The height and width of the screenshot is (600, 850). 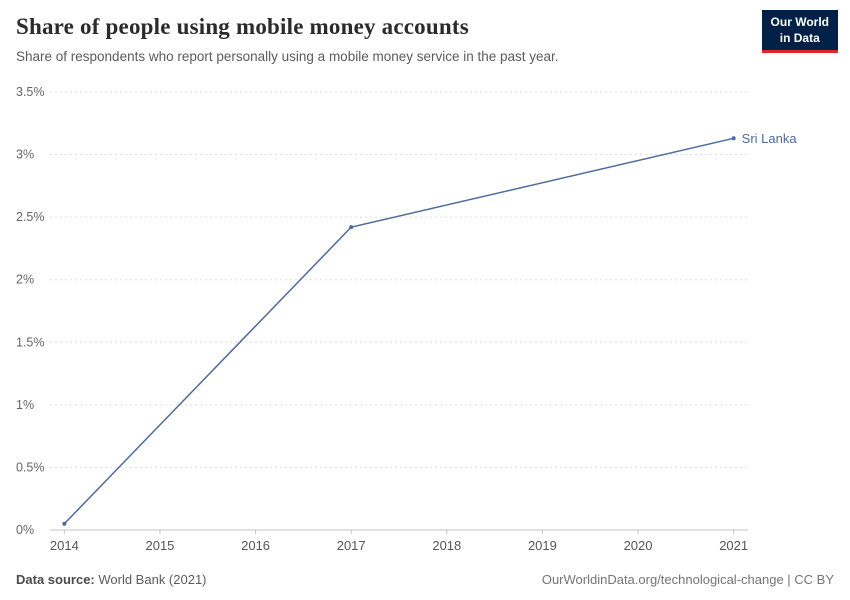 What do you see at coordinates (64, 545) in the screenshot?
I see `x-tick-label: 2014` at bounding box center [64, 545].